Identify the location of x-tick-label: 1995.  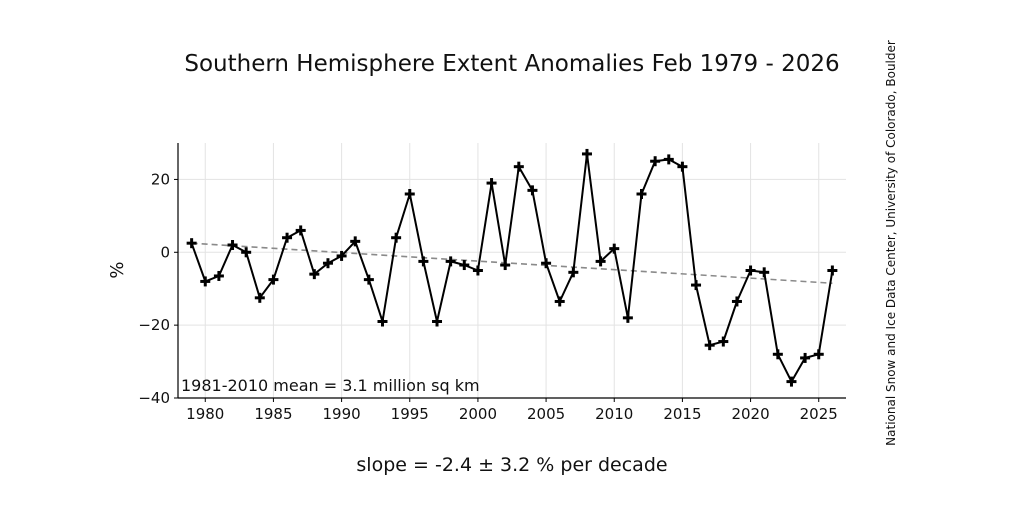
(410, 414).